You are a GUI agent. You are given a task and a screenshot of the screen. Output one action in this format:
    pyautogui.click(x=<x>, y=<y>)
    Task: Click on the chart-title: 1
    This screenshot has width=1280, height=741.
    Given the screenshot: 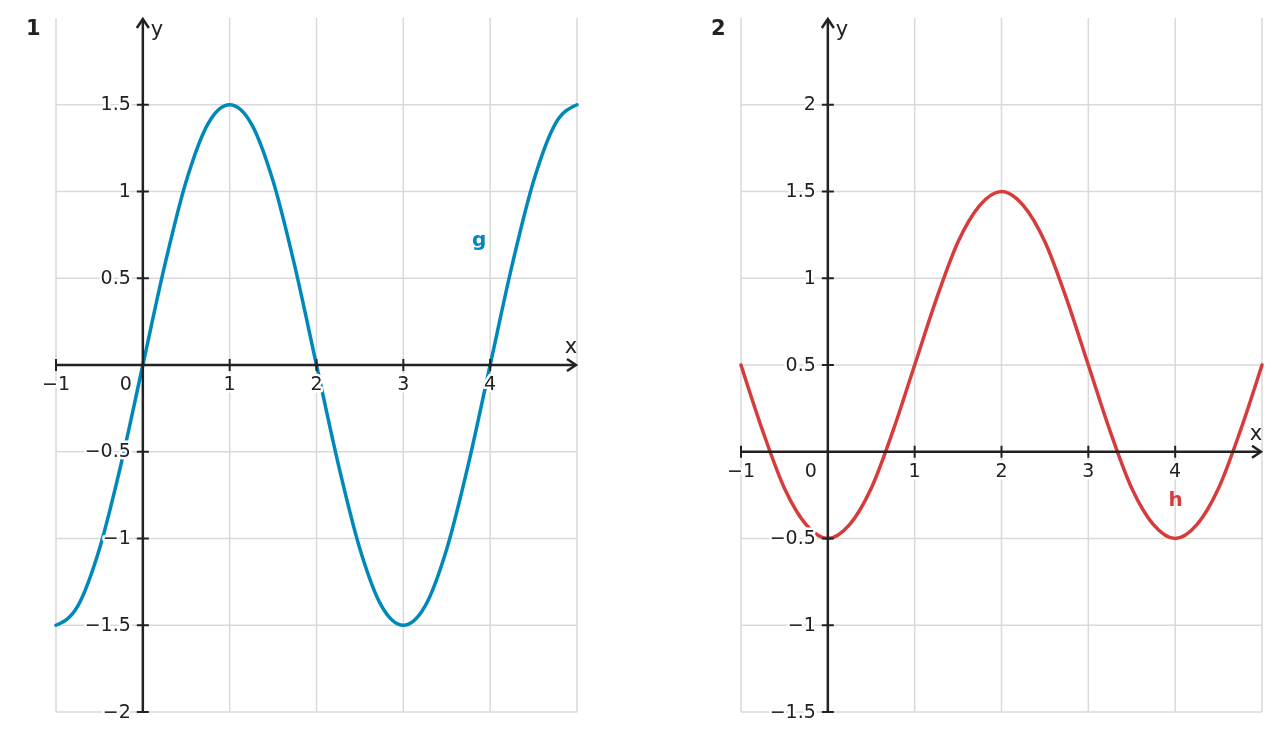 What is the action you would take?
    pyautogui.click(x=33, y=28)
    